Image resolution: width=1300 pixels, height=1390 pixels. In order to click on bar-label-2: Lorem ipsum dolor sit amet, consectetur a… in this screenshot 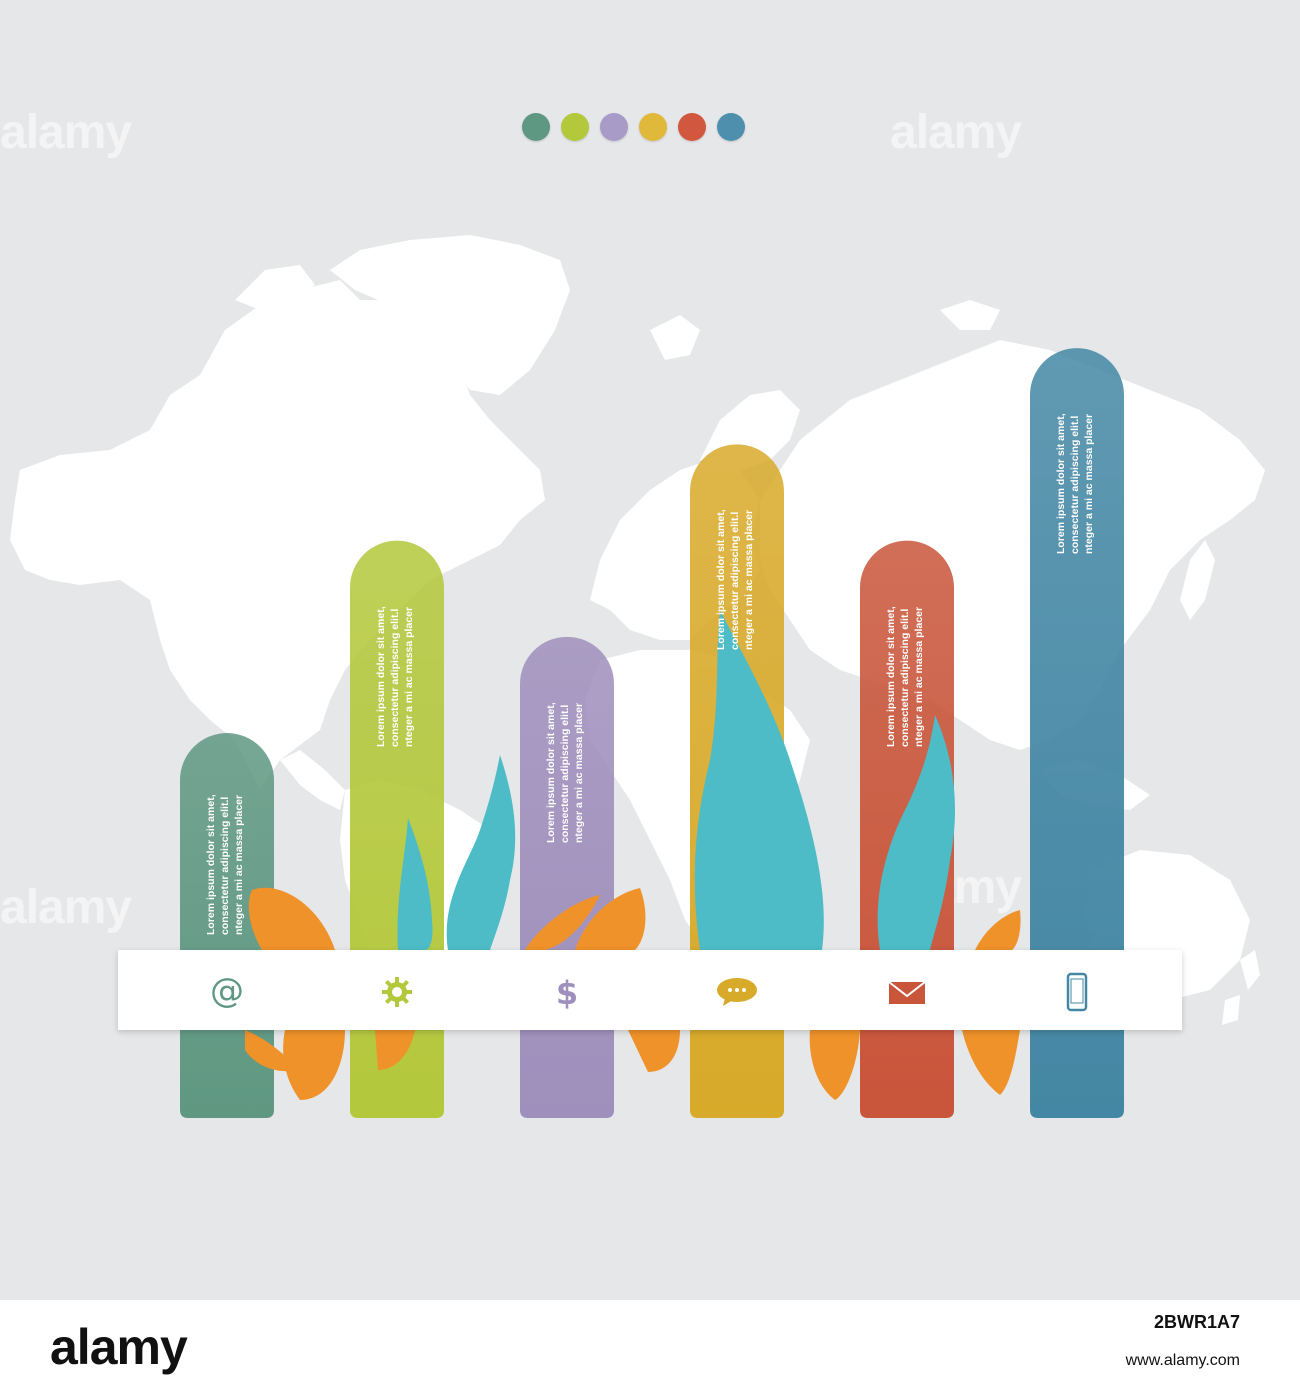, I will do `click(395, 676)`.